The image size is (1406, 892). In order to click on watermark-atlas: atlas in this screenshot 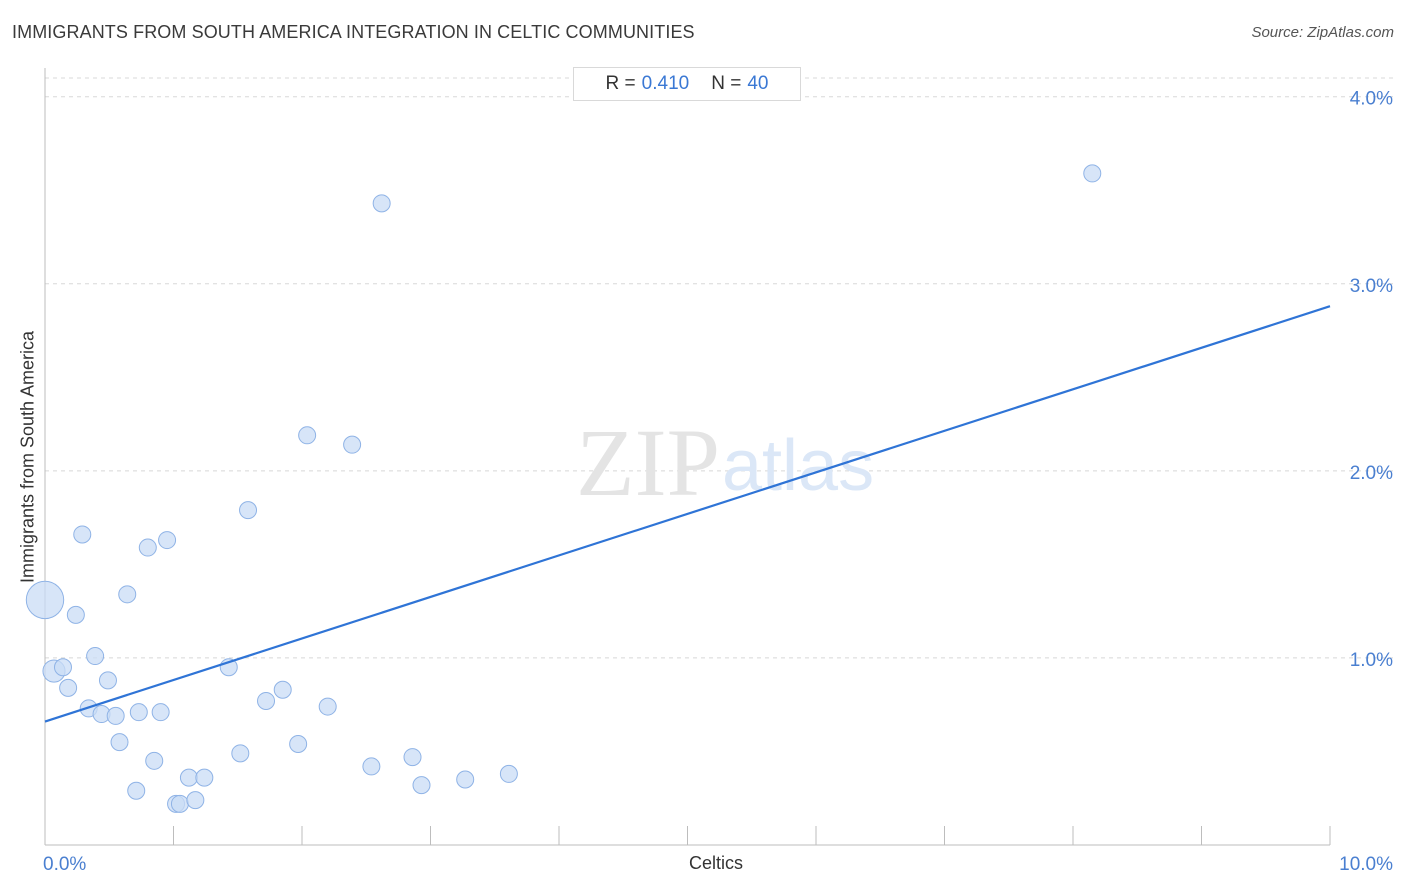, I will do `click(798, 466)`.